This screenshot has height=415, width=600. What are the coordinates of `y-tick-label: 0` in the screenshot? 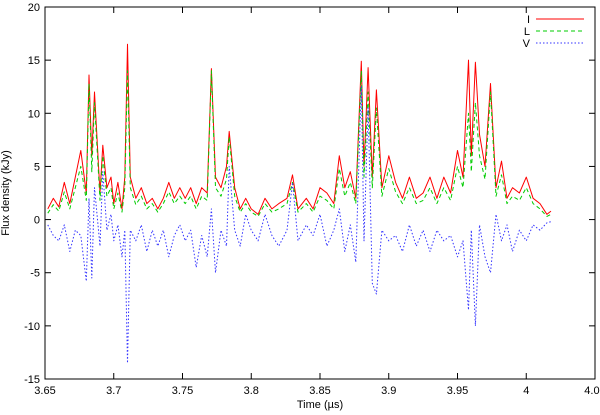 It's located at (37, 221).